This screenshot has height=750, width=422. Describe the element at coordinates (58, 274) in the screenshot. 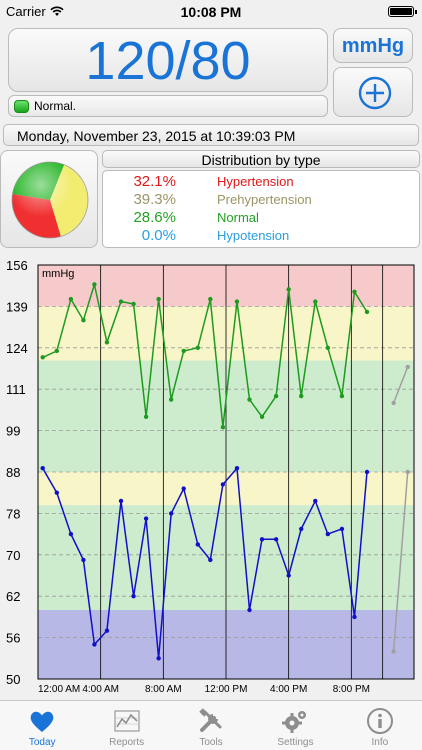

I see `y-axis-unit-label: mmHg` at that location.